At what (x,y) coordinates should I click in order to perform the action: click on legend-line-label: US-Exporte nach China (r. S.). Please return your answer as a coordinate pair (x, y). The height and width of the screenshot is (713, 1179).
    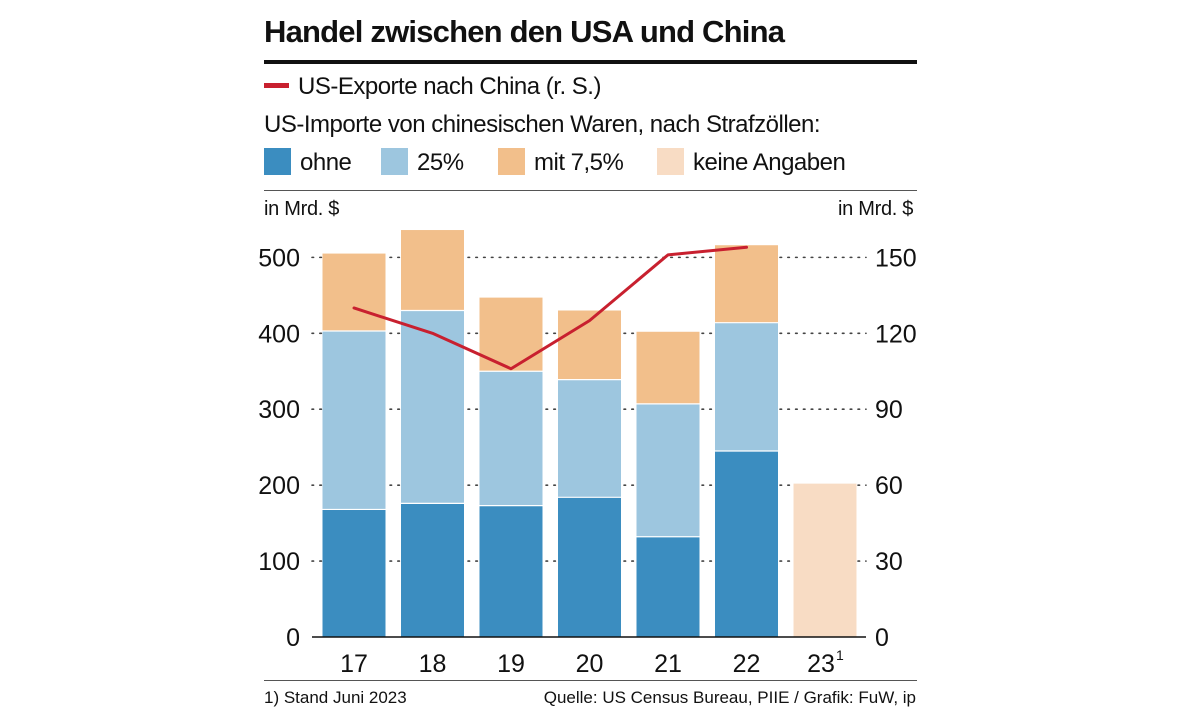
    Looking at the image, I should click on (449, 86).